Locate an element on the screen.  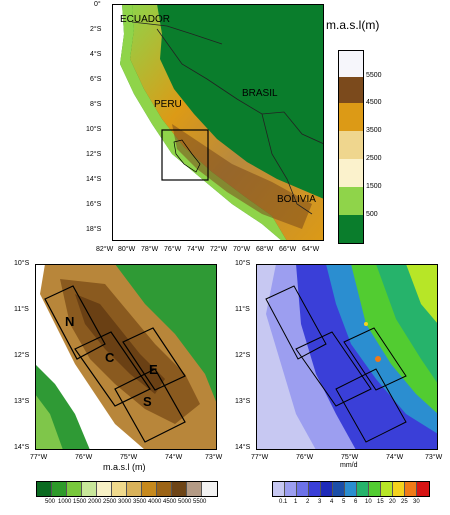
colorbar-label: 2500 is located at coordinates (110, 502).